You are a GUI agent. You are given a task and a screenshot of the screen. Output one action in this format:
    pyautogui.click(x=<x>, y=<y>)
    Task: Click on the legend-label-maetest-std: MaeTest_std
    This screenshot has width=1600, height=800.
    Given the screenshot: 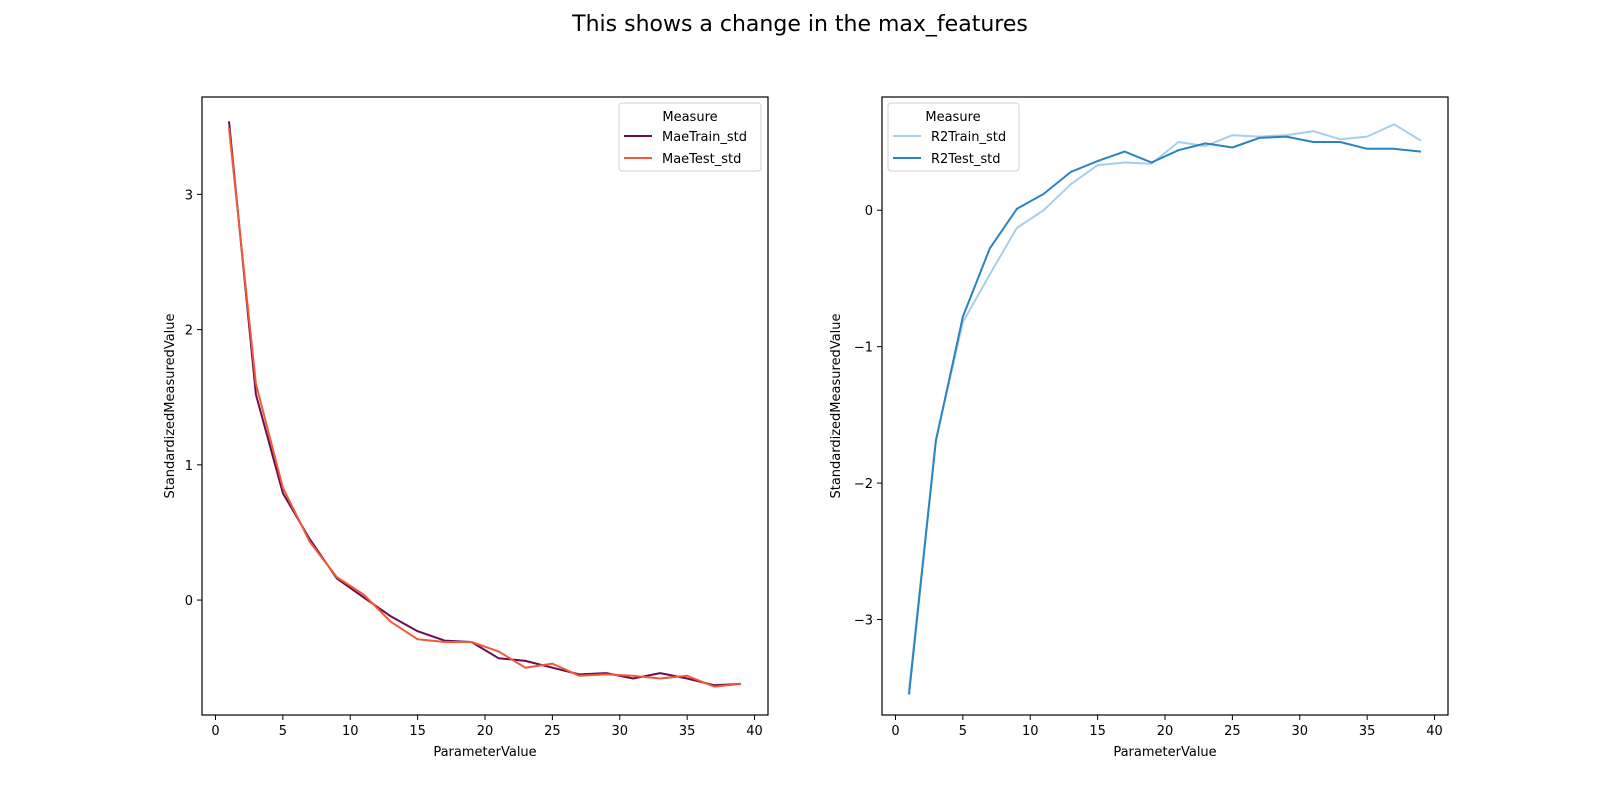 What is the action you would take?
    pyautogui.click(x=701, y=159)
    